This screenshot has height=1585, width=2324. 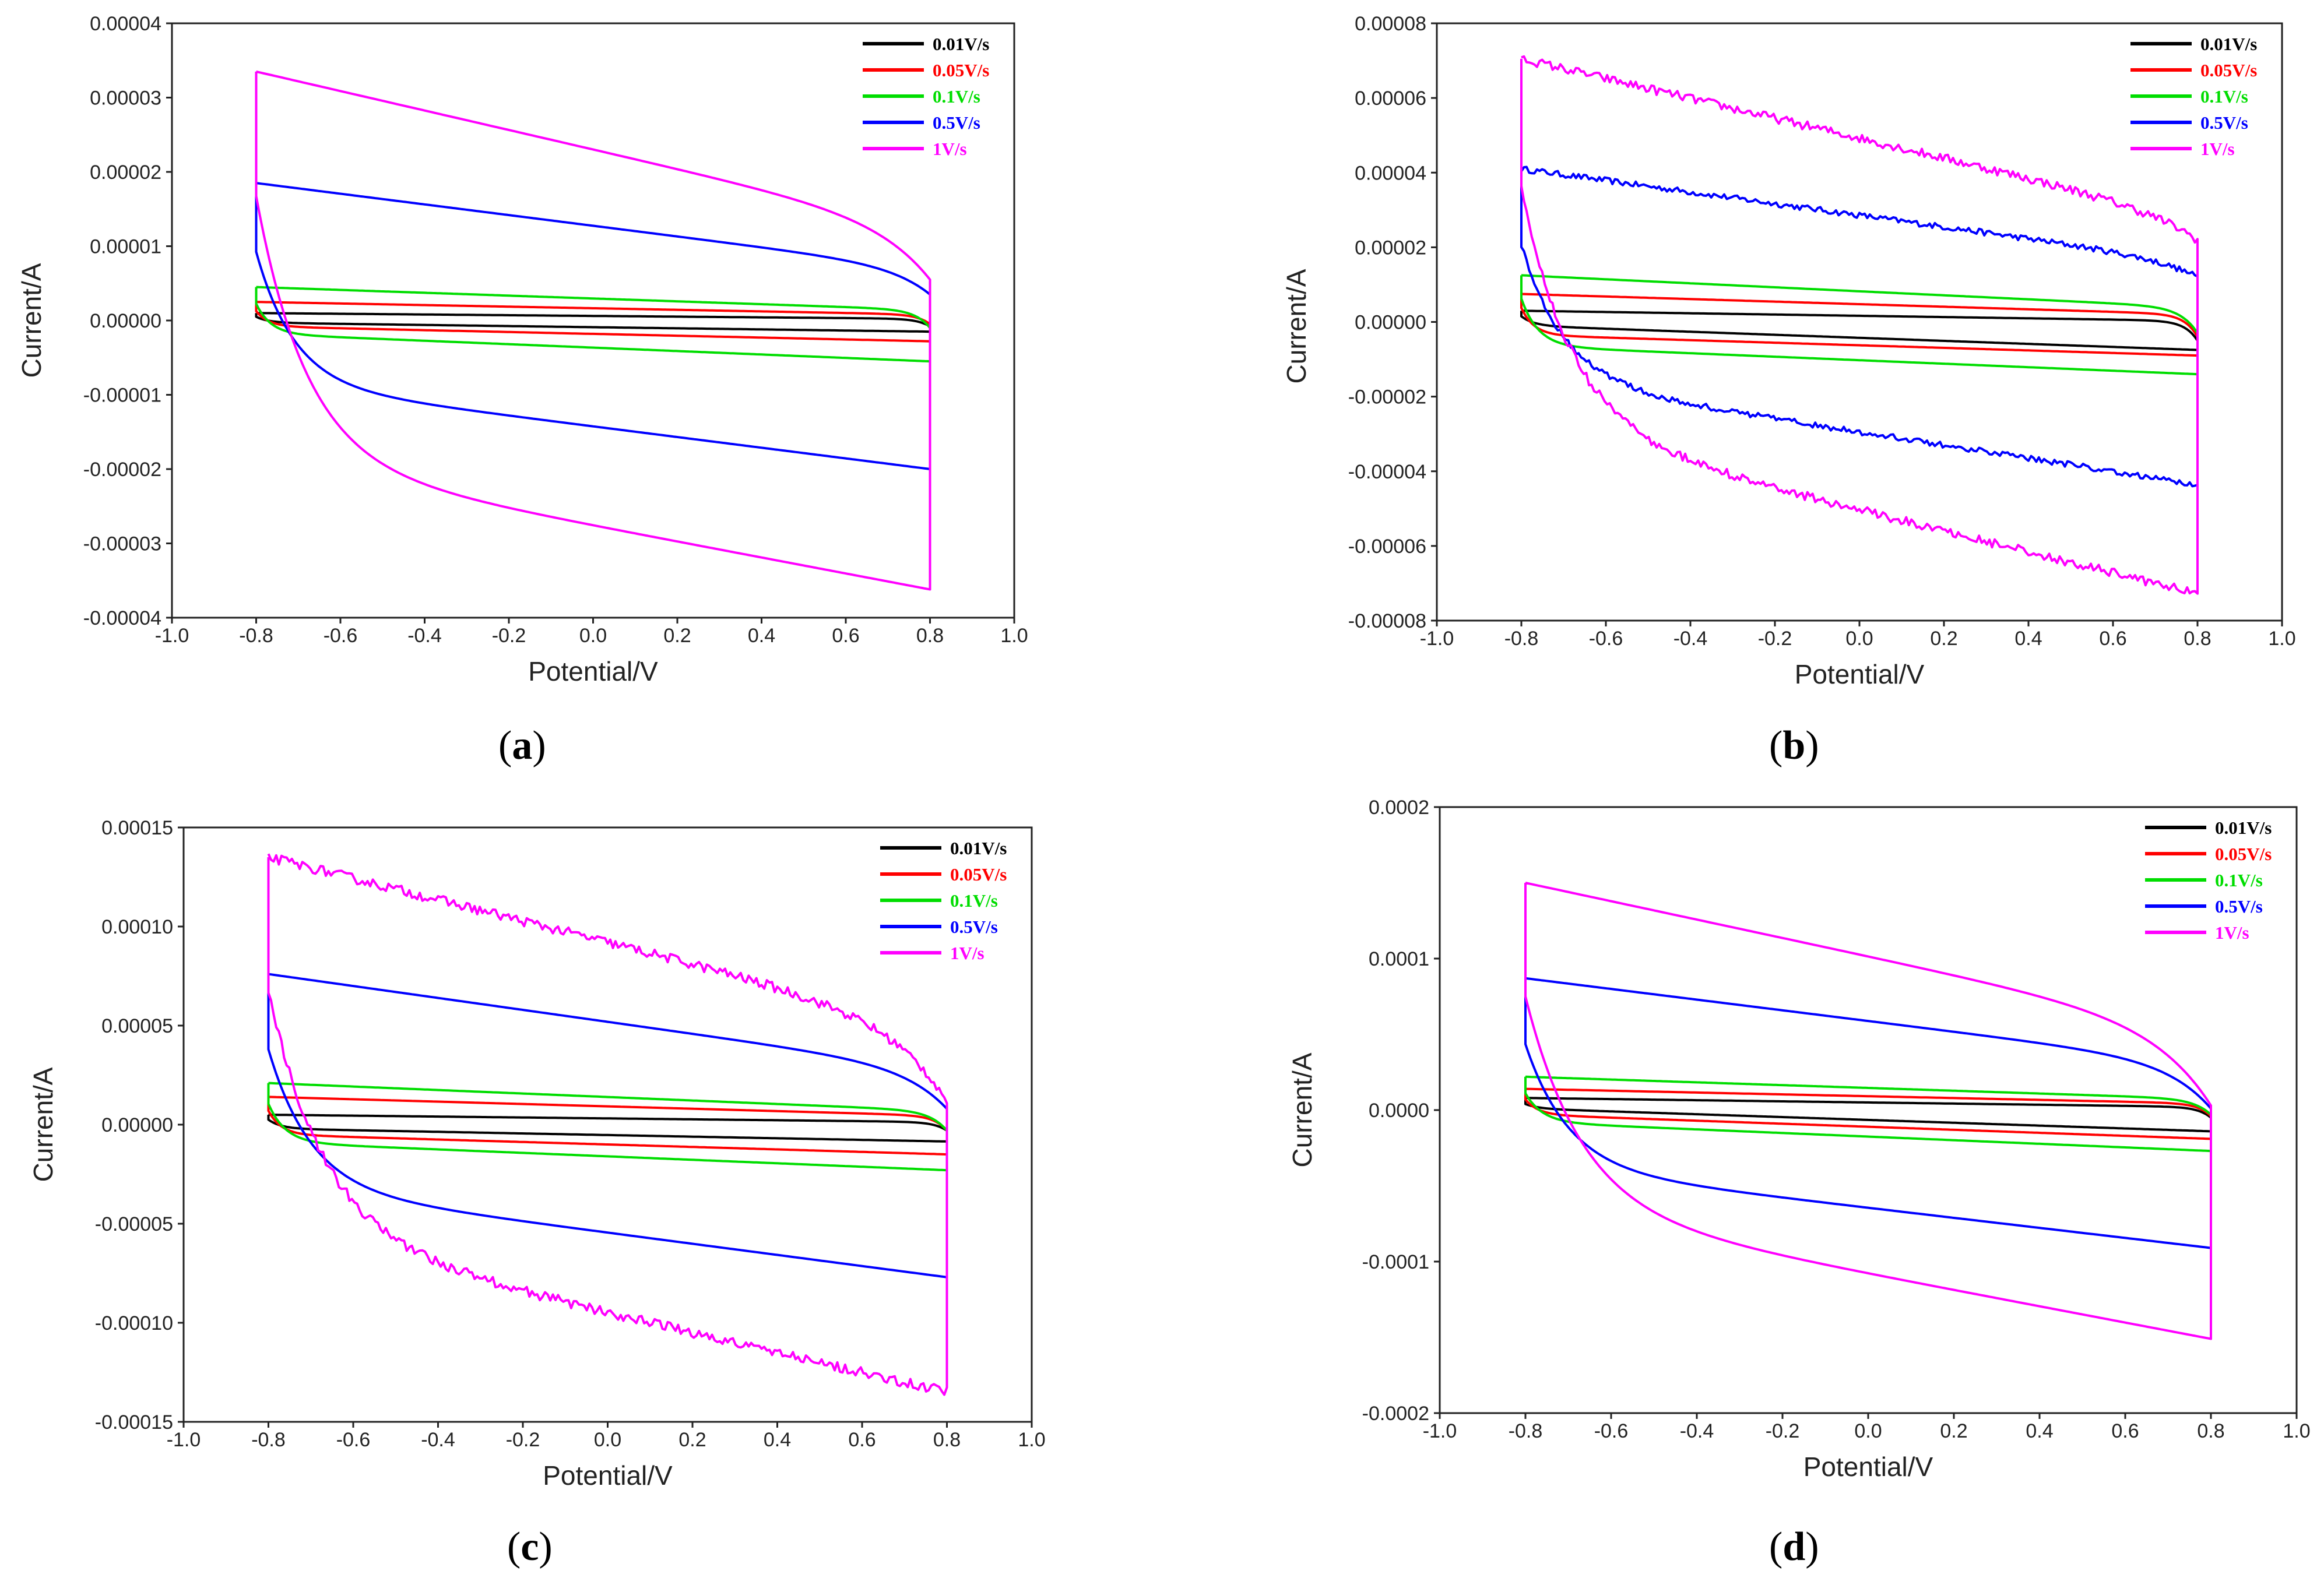 I want to click on y-tick-label: 0.00015, so click(x=137, y=828).